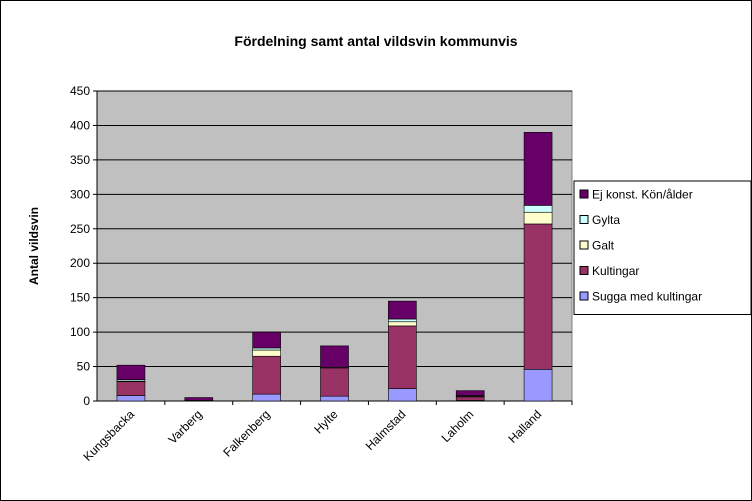 This screenshot has height=501, width=752. I want to click on y-axis-label: Antal vildsvin, so click(34, 246).